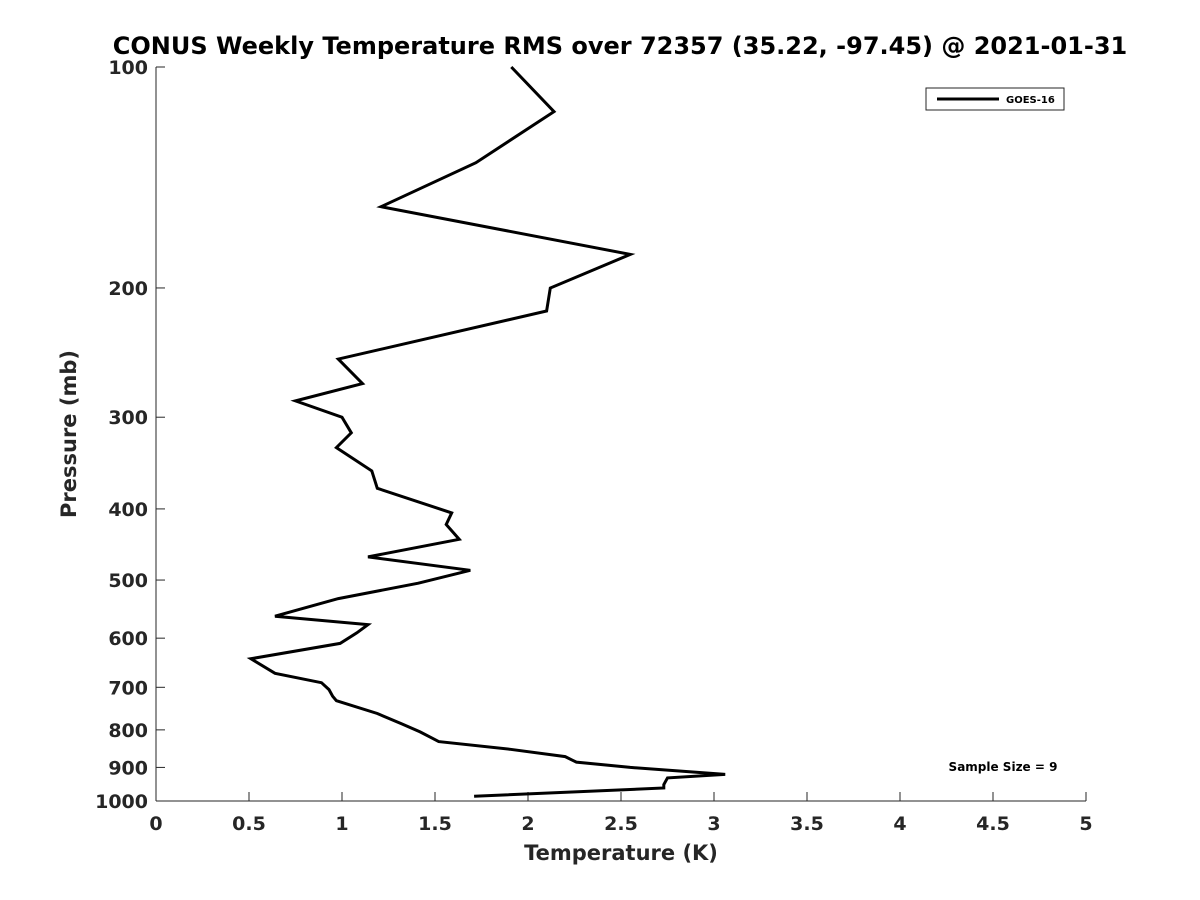 The image size is (1200, 900). I want to click on y-tick-label: 500, so click(128, 581).